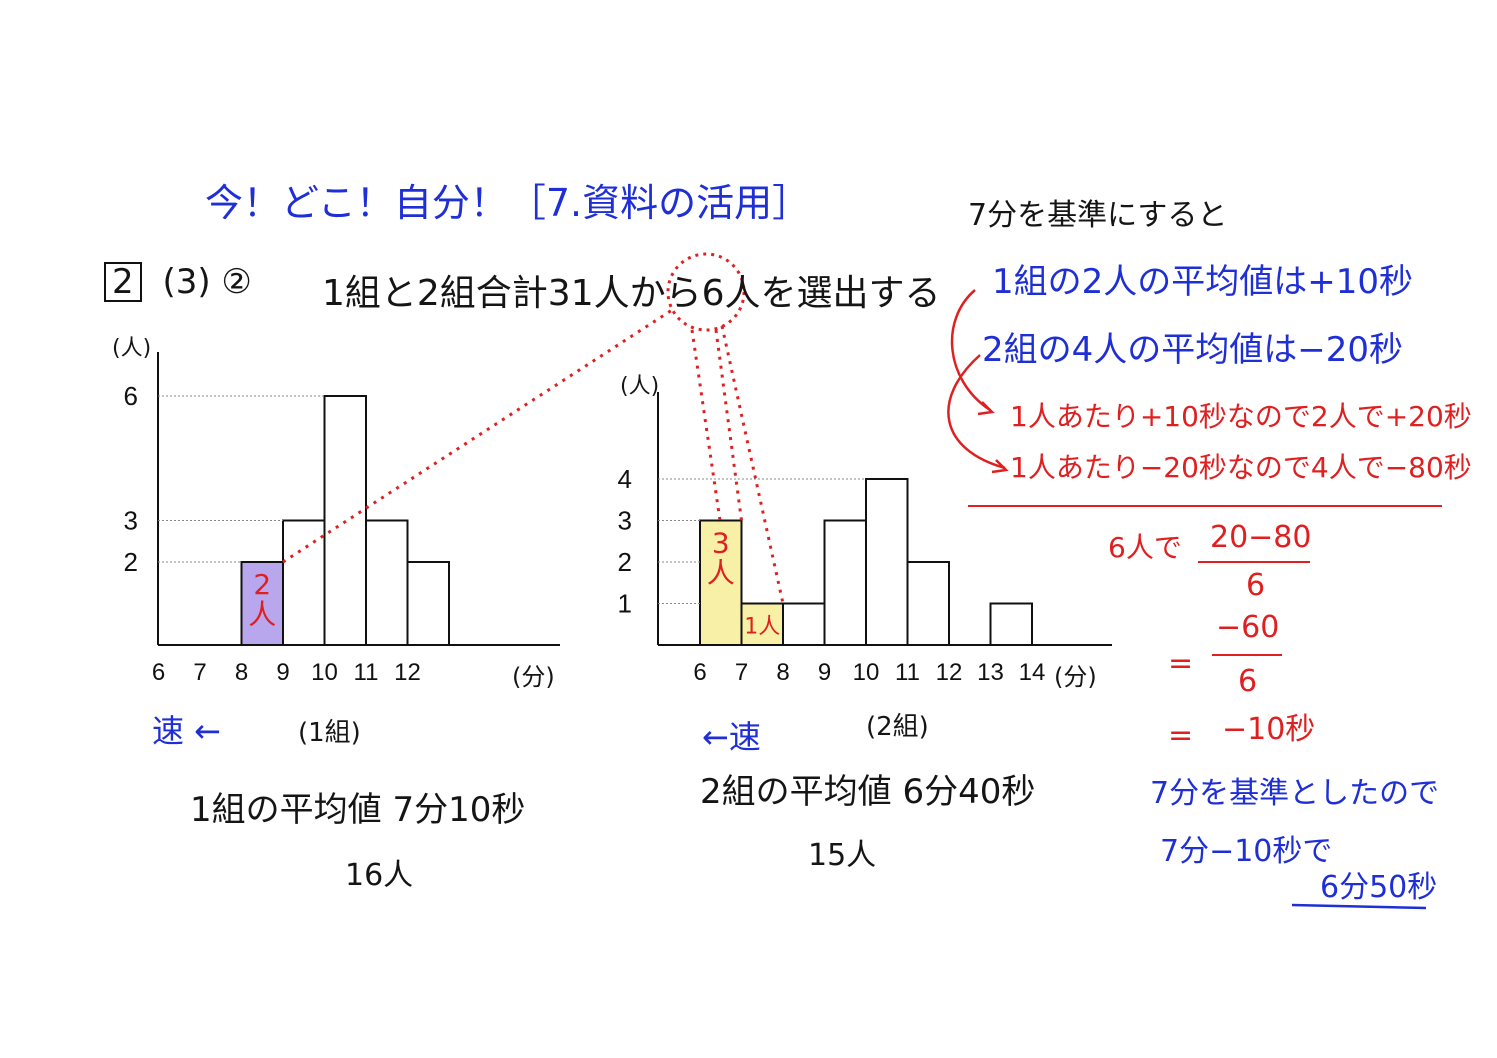 The image size is (1497, 1058). I want to click on chart2-xtick-label: 8, so click(782, 672).